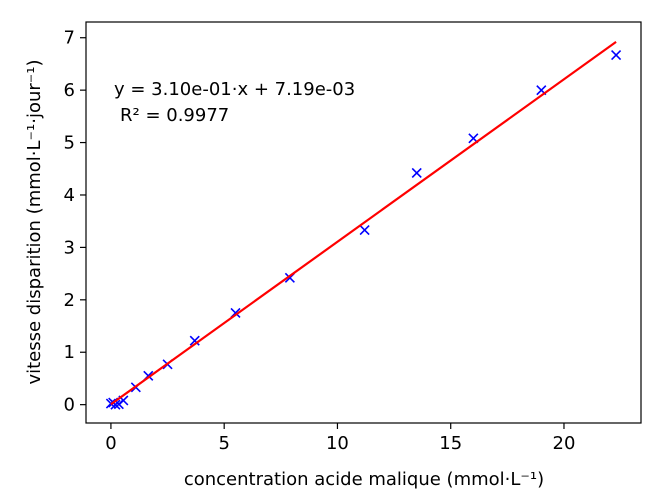 The height and width of the screenshot is (502, 662). I want to click on y-tick-label: 5, so click(69, 143).